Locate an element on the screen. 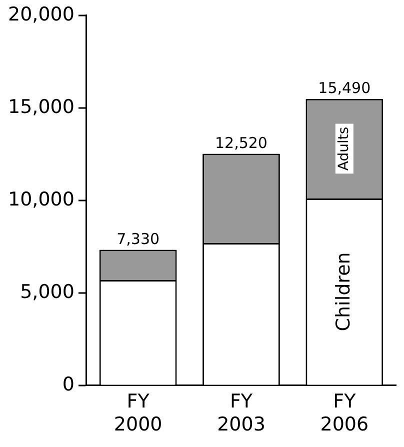 This screenshot has height=447, width=404. total-label: 15,490 is located at coordinates (344, 88).